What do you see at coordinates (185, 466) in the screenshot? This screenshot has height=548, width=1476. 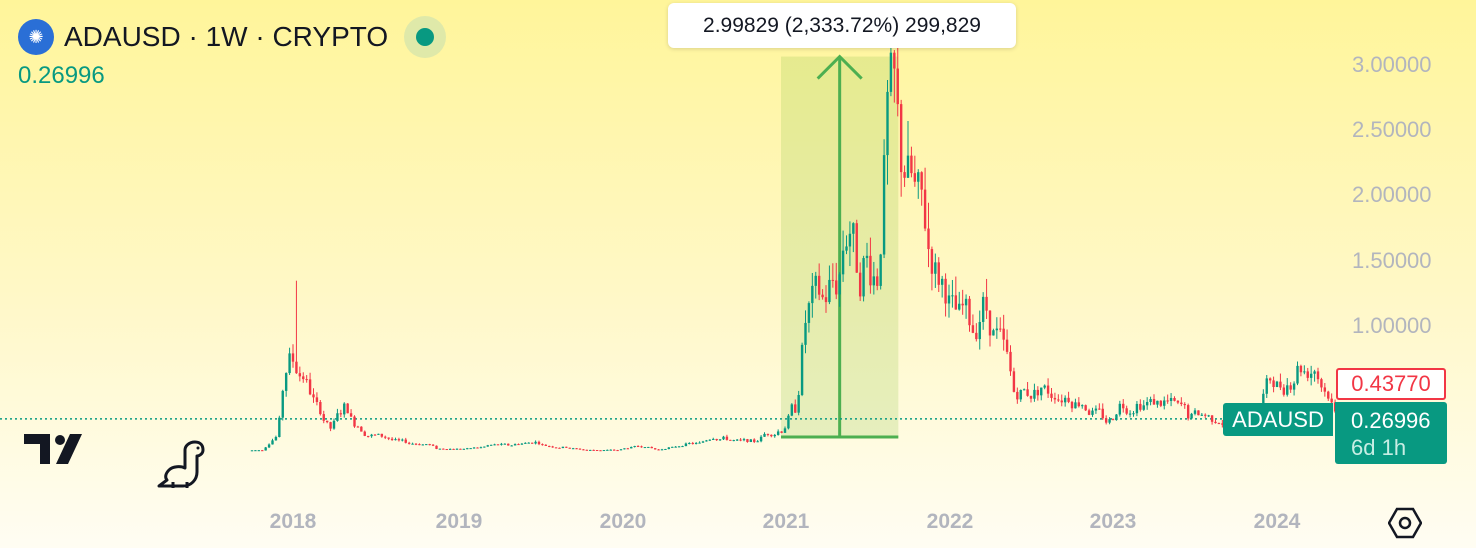 I see `dinosaur-icon` at bounding box center [185, 466].